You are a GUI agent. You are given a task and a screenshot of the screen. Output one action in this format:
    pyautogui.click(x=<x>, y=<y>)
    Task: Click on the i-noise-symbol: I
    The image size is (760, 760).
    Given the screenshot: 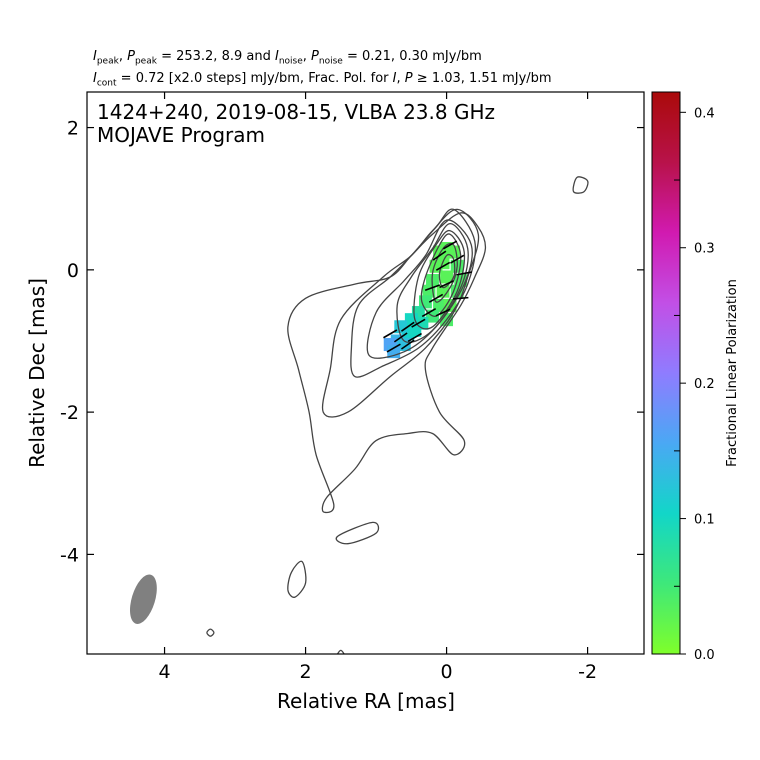 What is the action you would take?
    pyautogui.click(x=276, y=56)
    